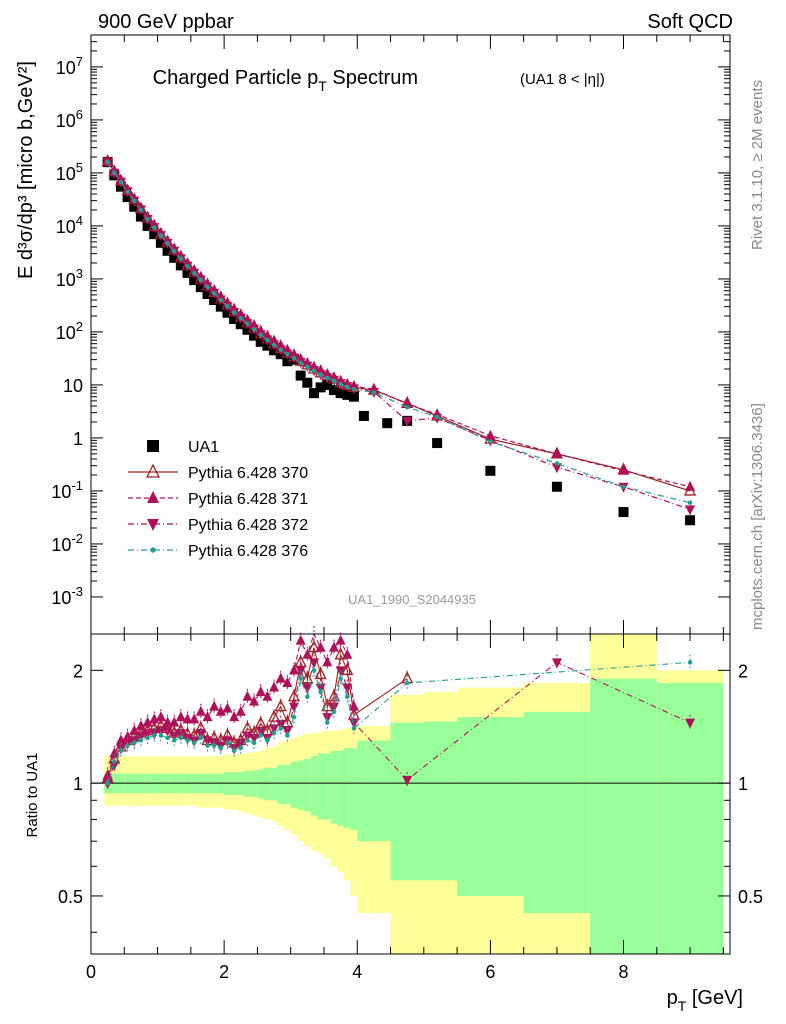  What do you see at coordinates (78, 671) in the screenshot?
I see `ratio-y-tick-label: 2` at bounding box center [78, 671].